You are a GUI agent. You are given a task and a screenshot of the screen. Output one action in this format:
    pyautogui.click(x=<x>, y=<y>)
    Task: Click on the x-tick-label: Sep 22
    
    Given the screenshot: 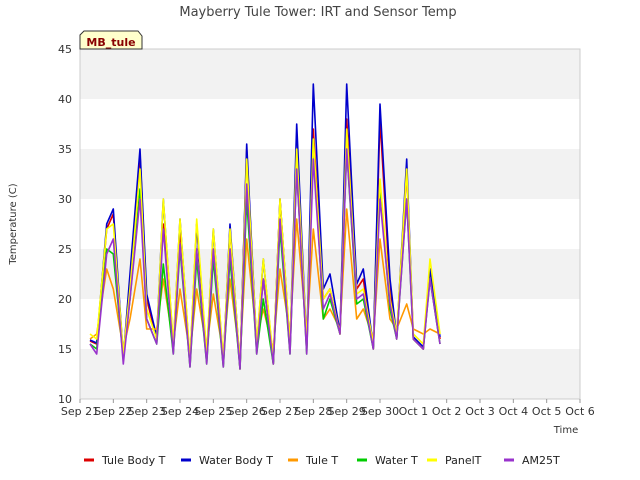 What is the action you would take?
    pyautogui.click(x=113, y=411)
    